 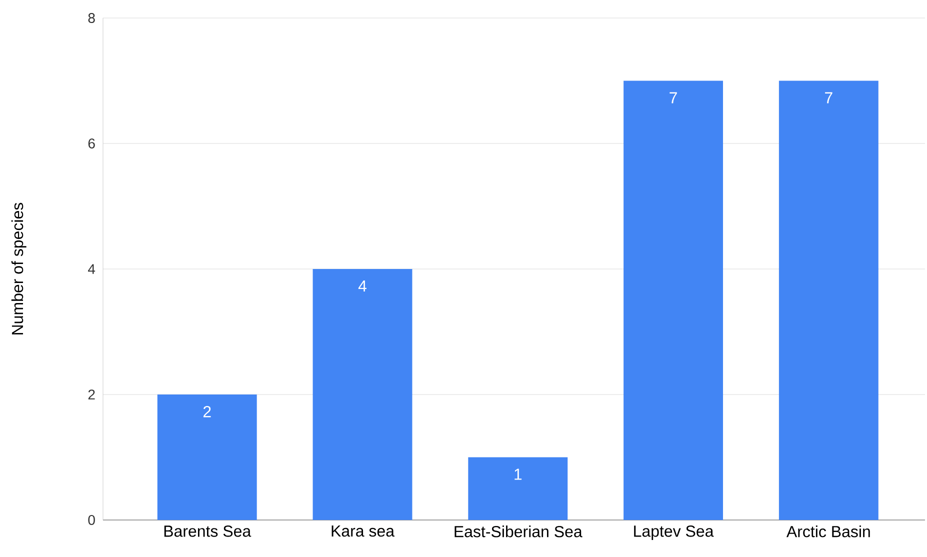 What do you see at coordinates (92, 269) in the screenshot?
I see `y-tick-label: 4` at bounding box center [92, 269].